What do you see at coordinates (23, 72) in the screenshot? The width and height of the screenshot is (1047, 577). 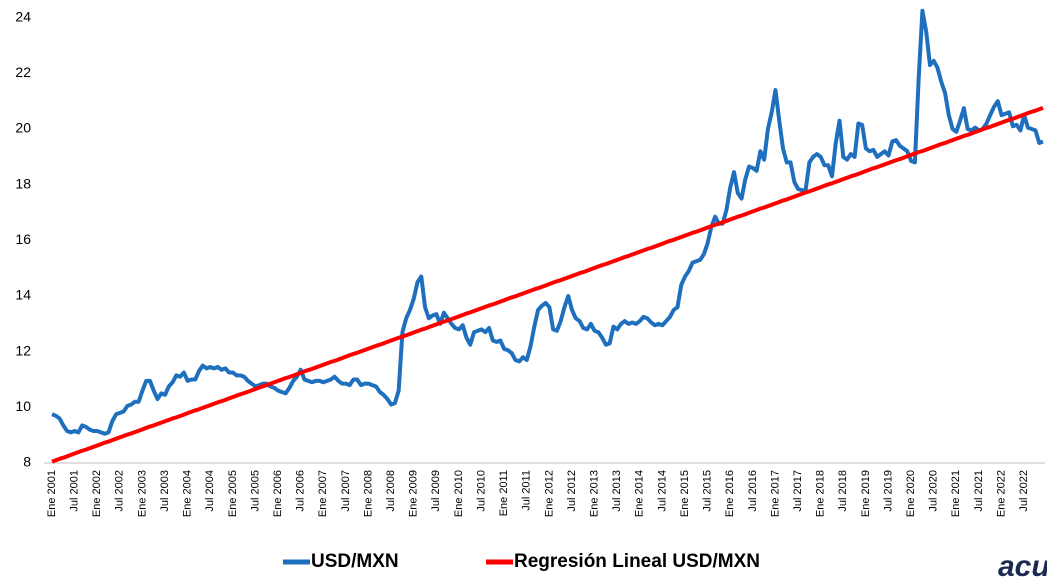 I see `y-tick-label: 22` at bounding box center [23, 72].